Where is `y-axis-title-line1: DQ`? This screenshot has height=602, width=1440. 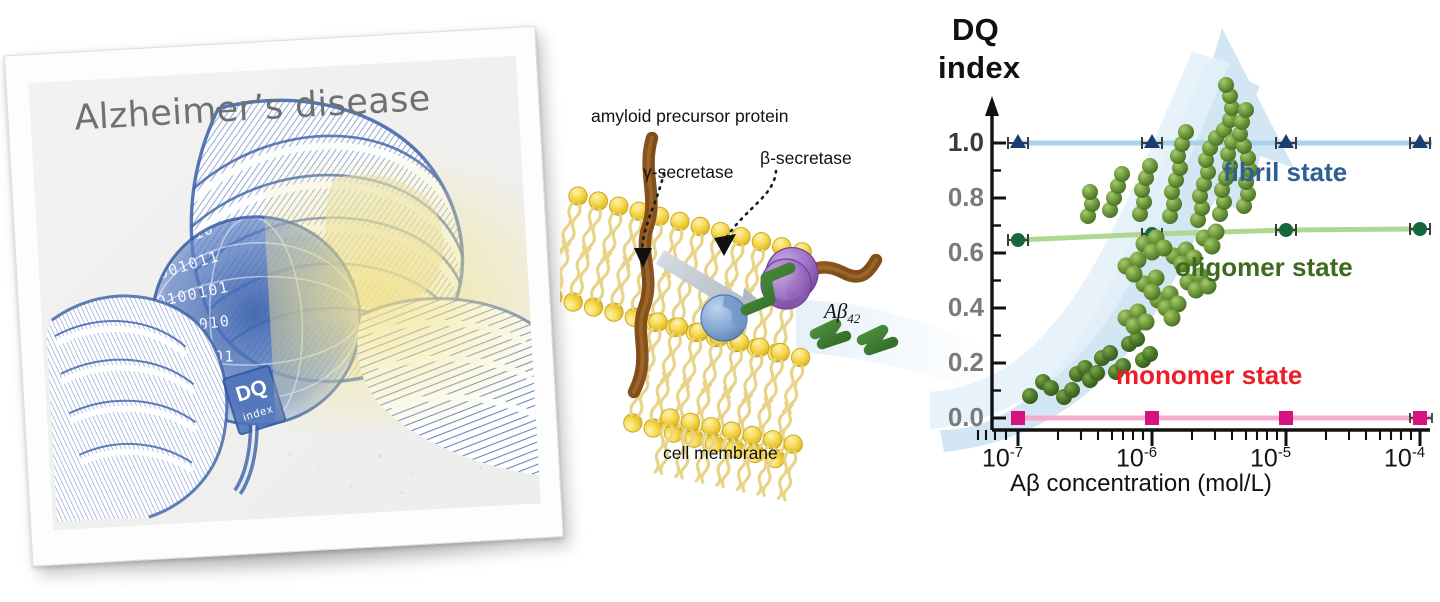 y-axis-title-line1: DQ is located at coordinates (976, 29).